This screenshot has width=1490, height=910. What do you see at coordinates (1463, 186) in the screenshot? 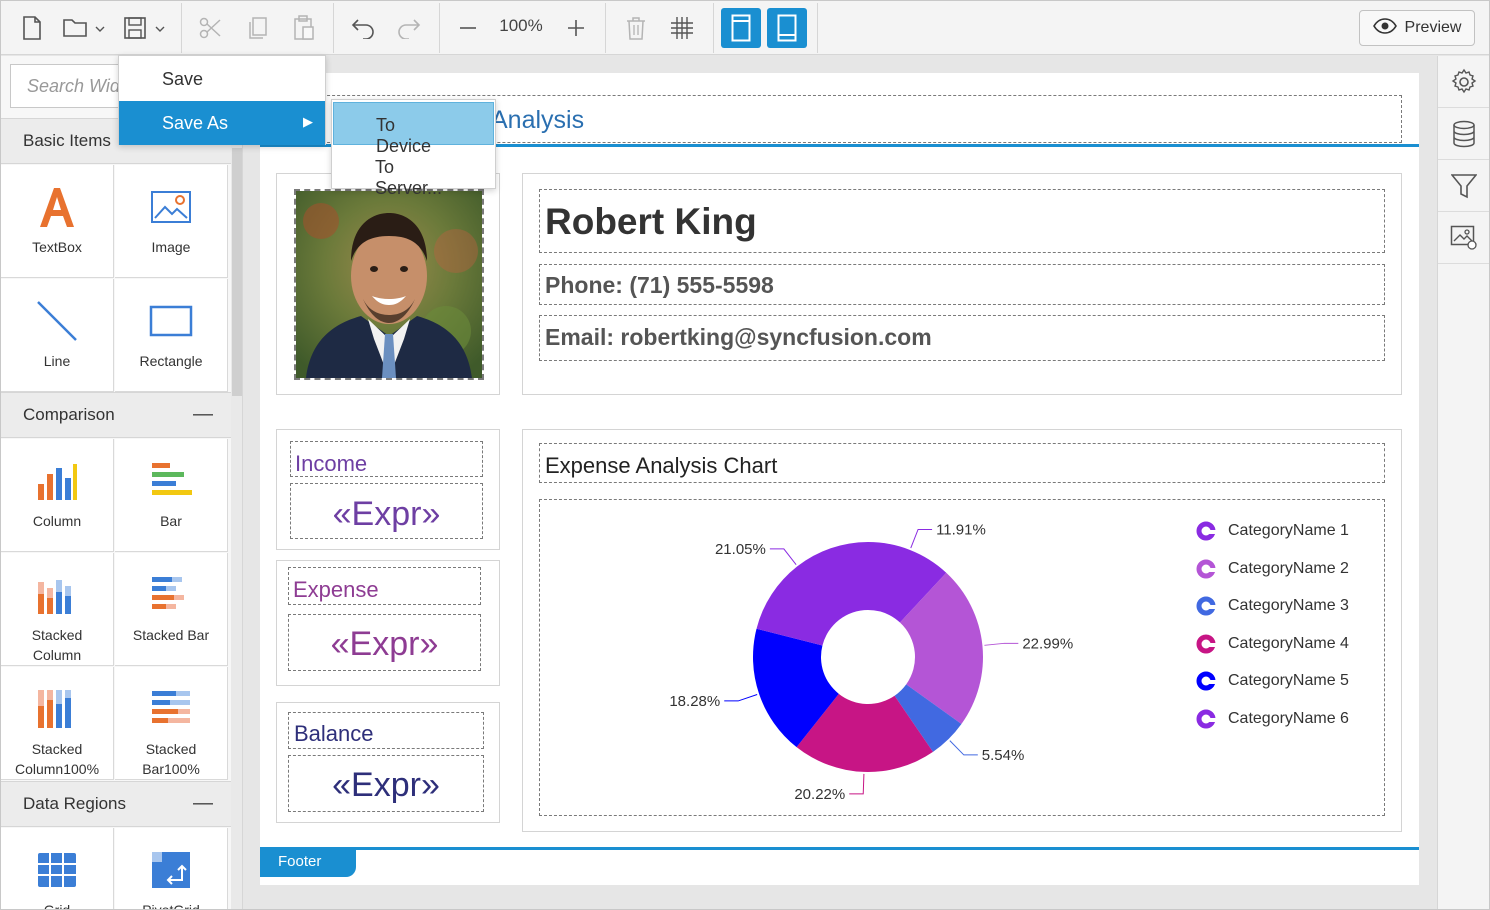
I see `filter-icon` at bounding box center [1463, 186].